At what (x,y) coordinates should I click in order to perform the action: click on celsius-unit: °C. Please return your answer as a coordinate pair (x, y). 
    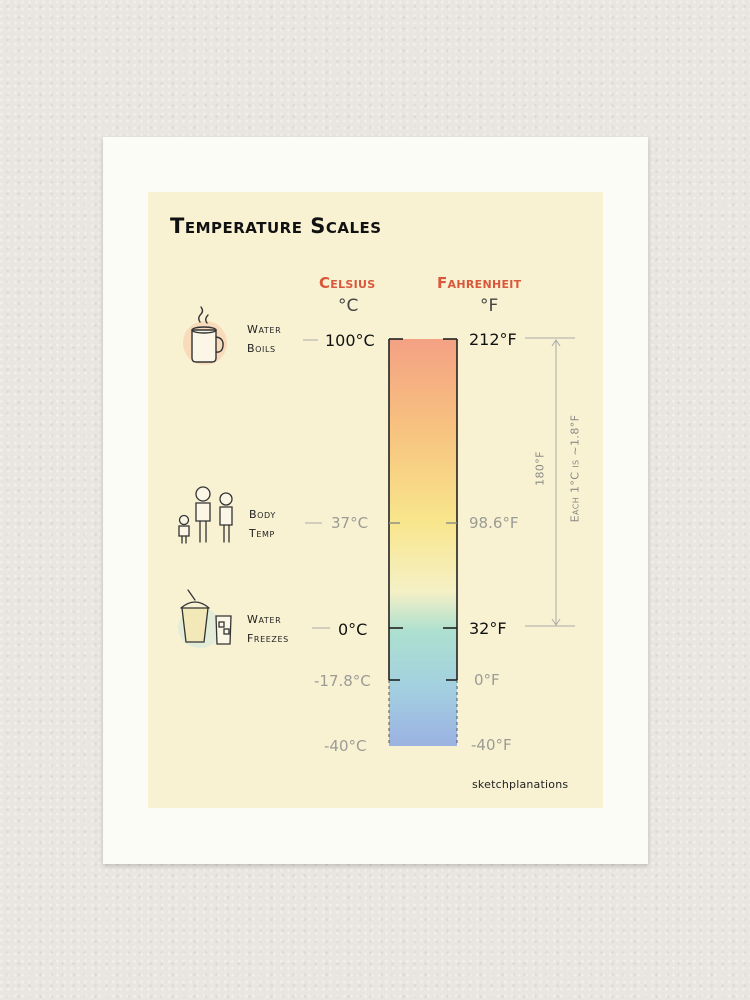
    Looking at the image, I should click on (348, 306).